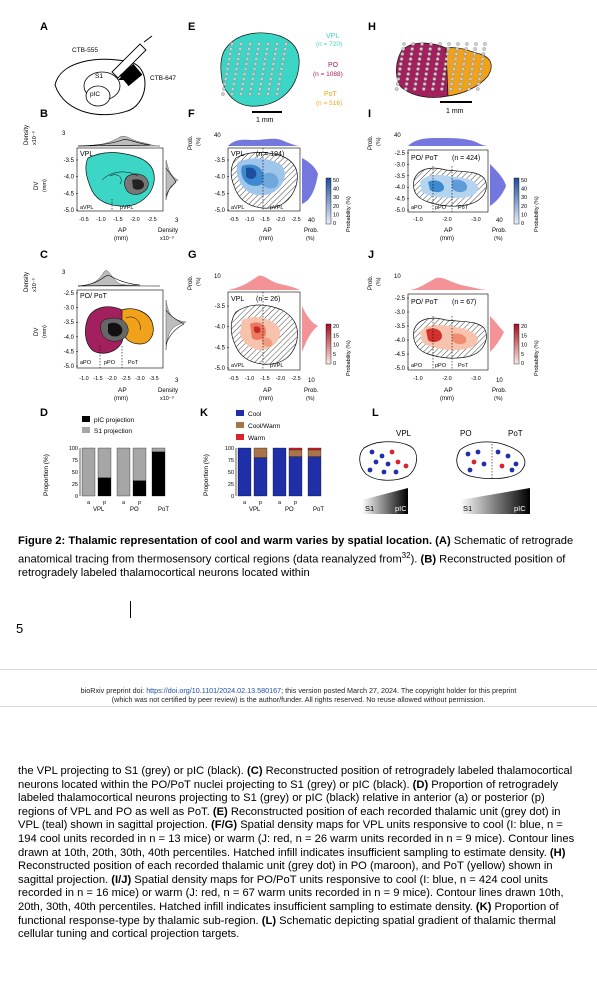 This screenshot has height=1006, width=597. Describe the element at coordinates (524, 202) in the screenshot. I see `i-colorbar-ticks: 50 40 30 20 10 0` at that location.